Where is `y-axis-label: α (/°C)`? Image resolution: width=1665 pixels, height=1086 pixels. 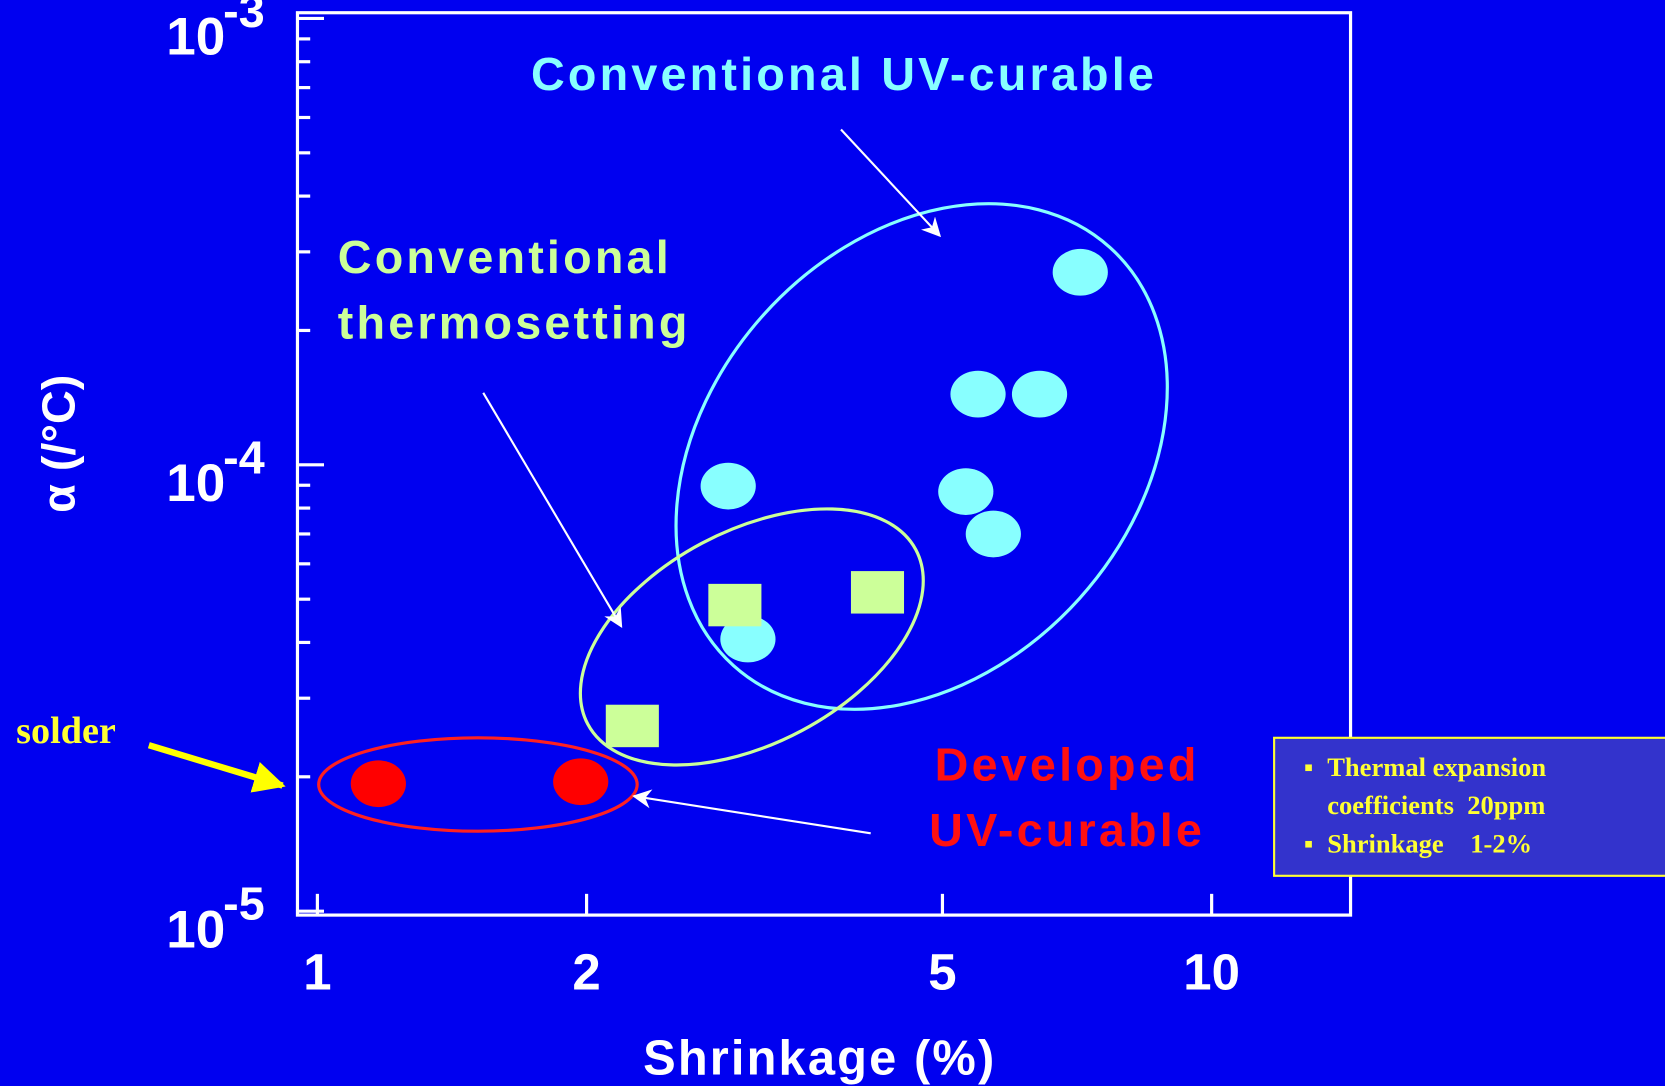 y-axis-label: α (/°C) is located at coordinates (59, 444).